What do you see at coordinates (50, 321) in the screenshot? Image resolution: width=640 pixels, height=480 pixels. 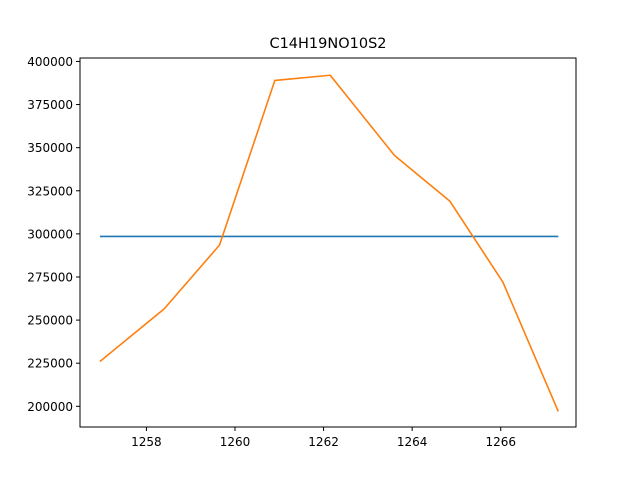 I see `y-tick-label: 250000` at bounding box center [50, 321].